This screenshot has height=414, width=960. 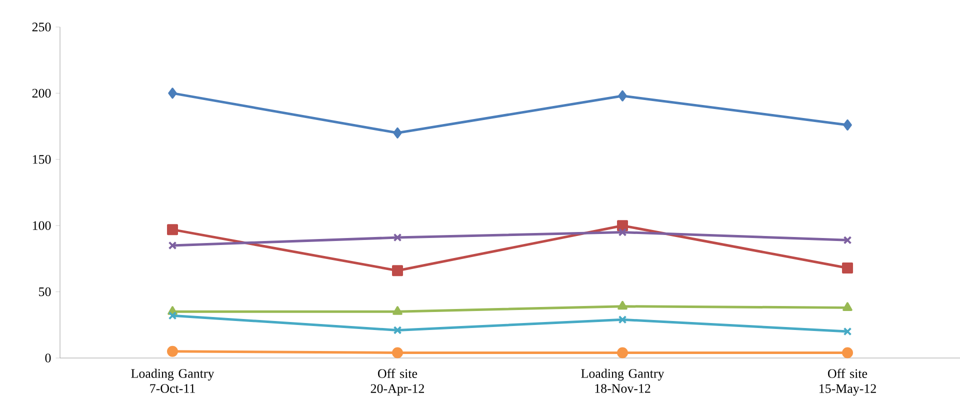 I want to click on y-tick-label: 0, so click(x=48, y=358).